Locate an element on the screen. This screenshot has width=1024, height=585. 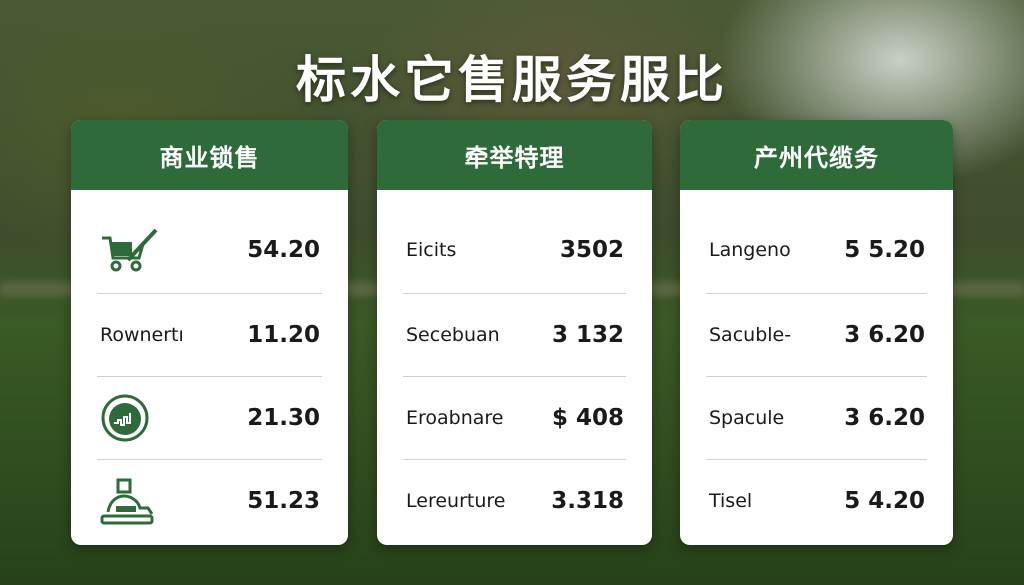
row-value: 21.30 is located at coordinates (283, 417).